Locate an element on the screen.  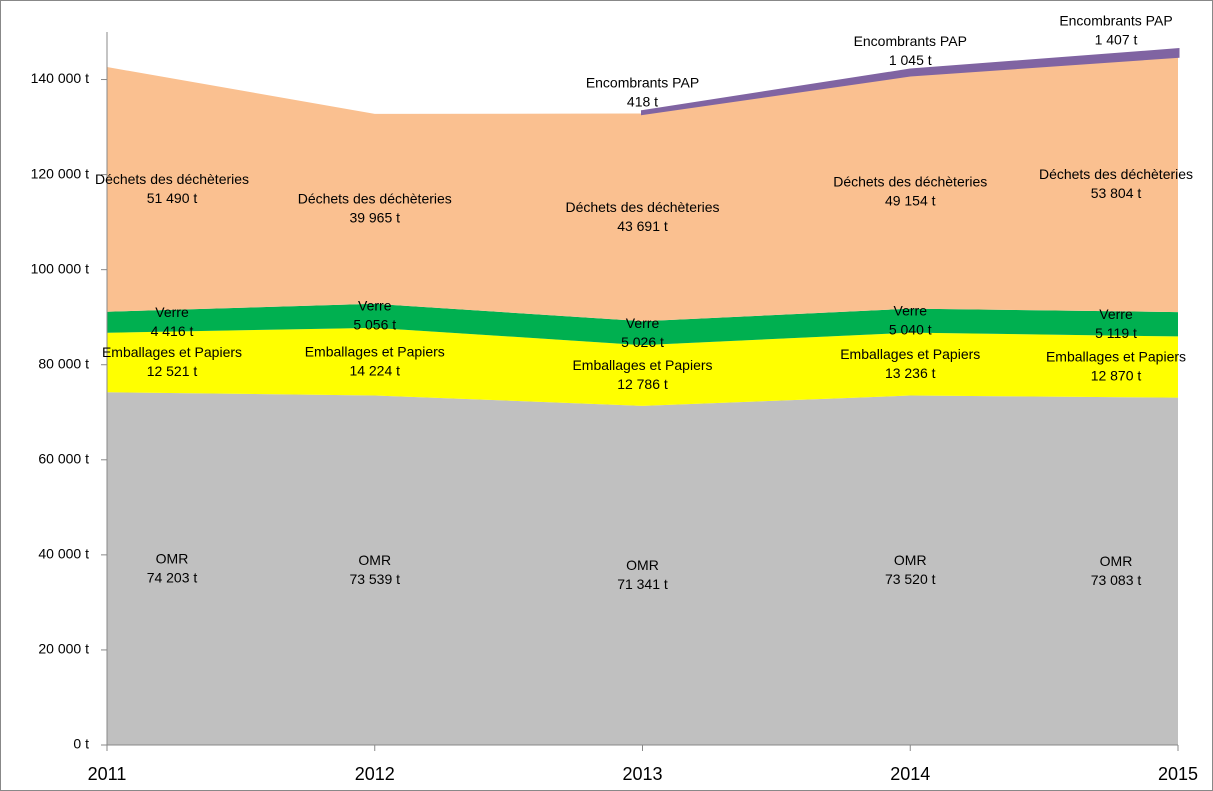
data-label: 5 056 t is located at coordinates (374, 325).